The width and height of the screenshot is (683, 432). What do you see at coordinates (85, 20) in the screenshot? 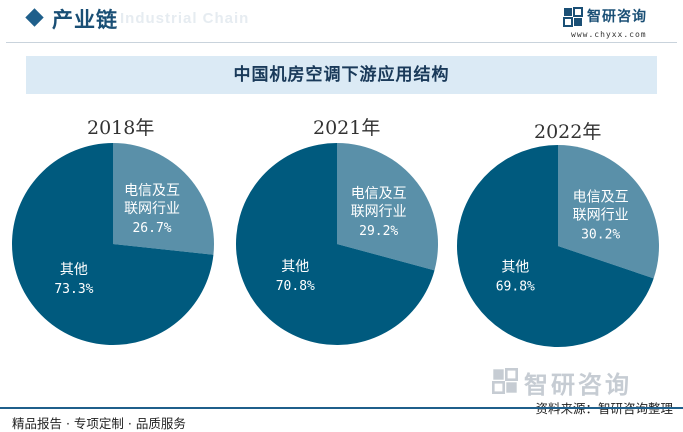
I see `section-title: 产业链` at bounding box center [85, 20].